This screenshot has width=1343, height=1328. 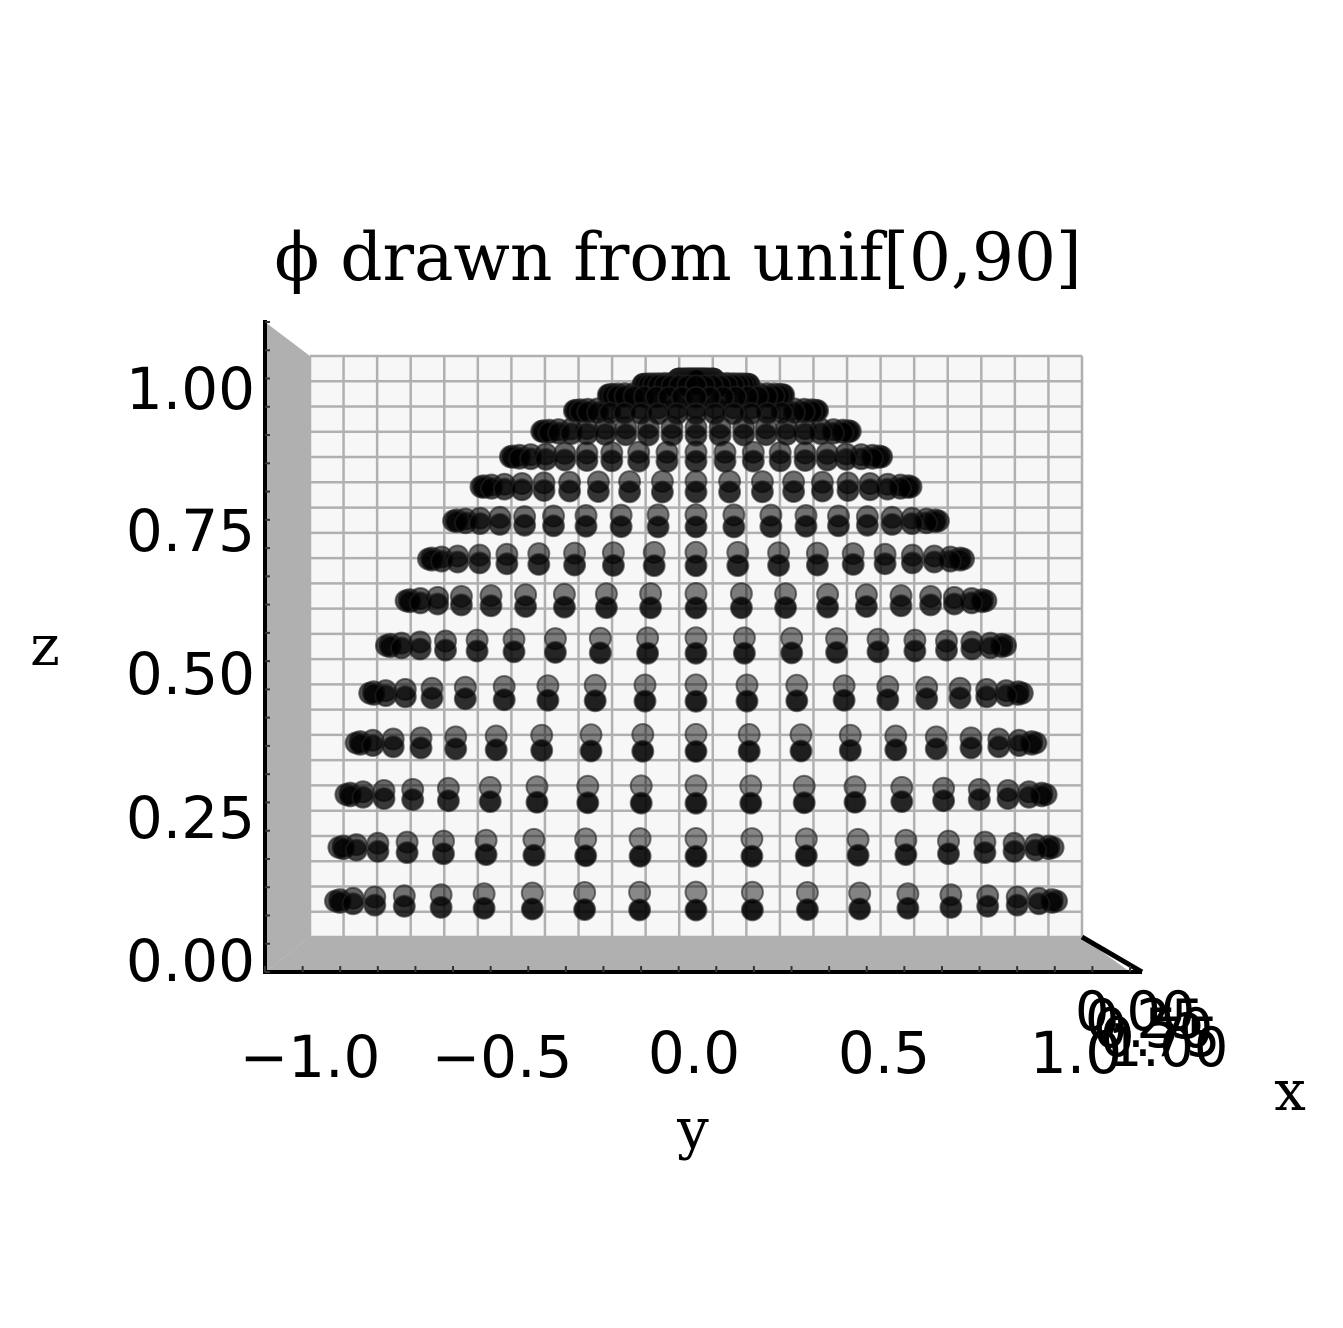 What do you see at coordinates (190, 818) in the screenshot?
I see `z-tick-label-3: 0.25` at bounding box center [190, 818].